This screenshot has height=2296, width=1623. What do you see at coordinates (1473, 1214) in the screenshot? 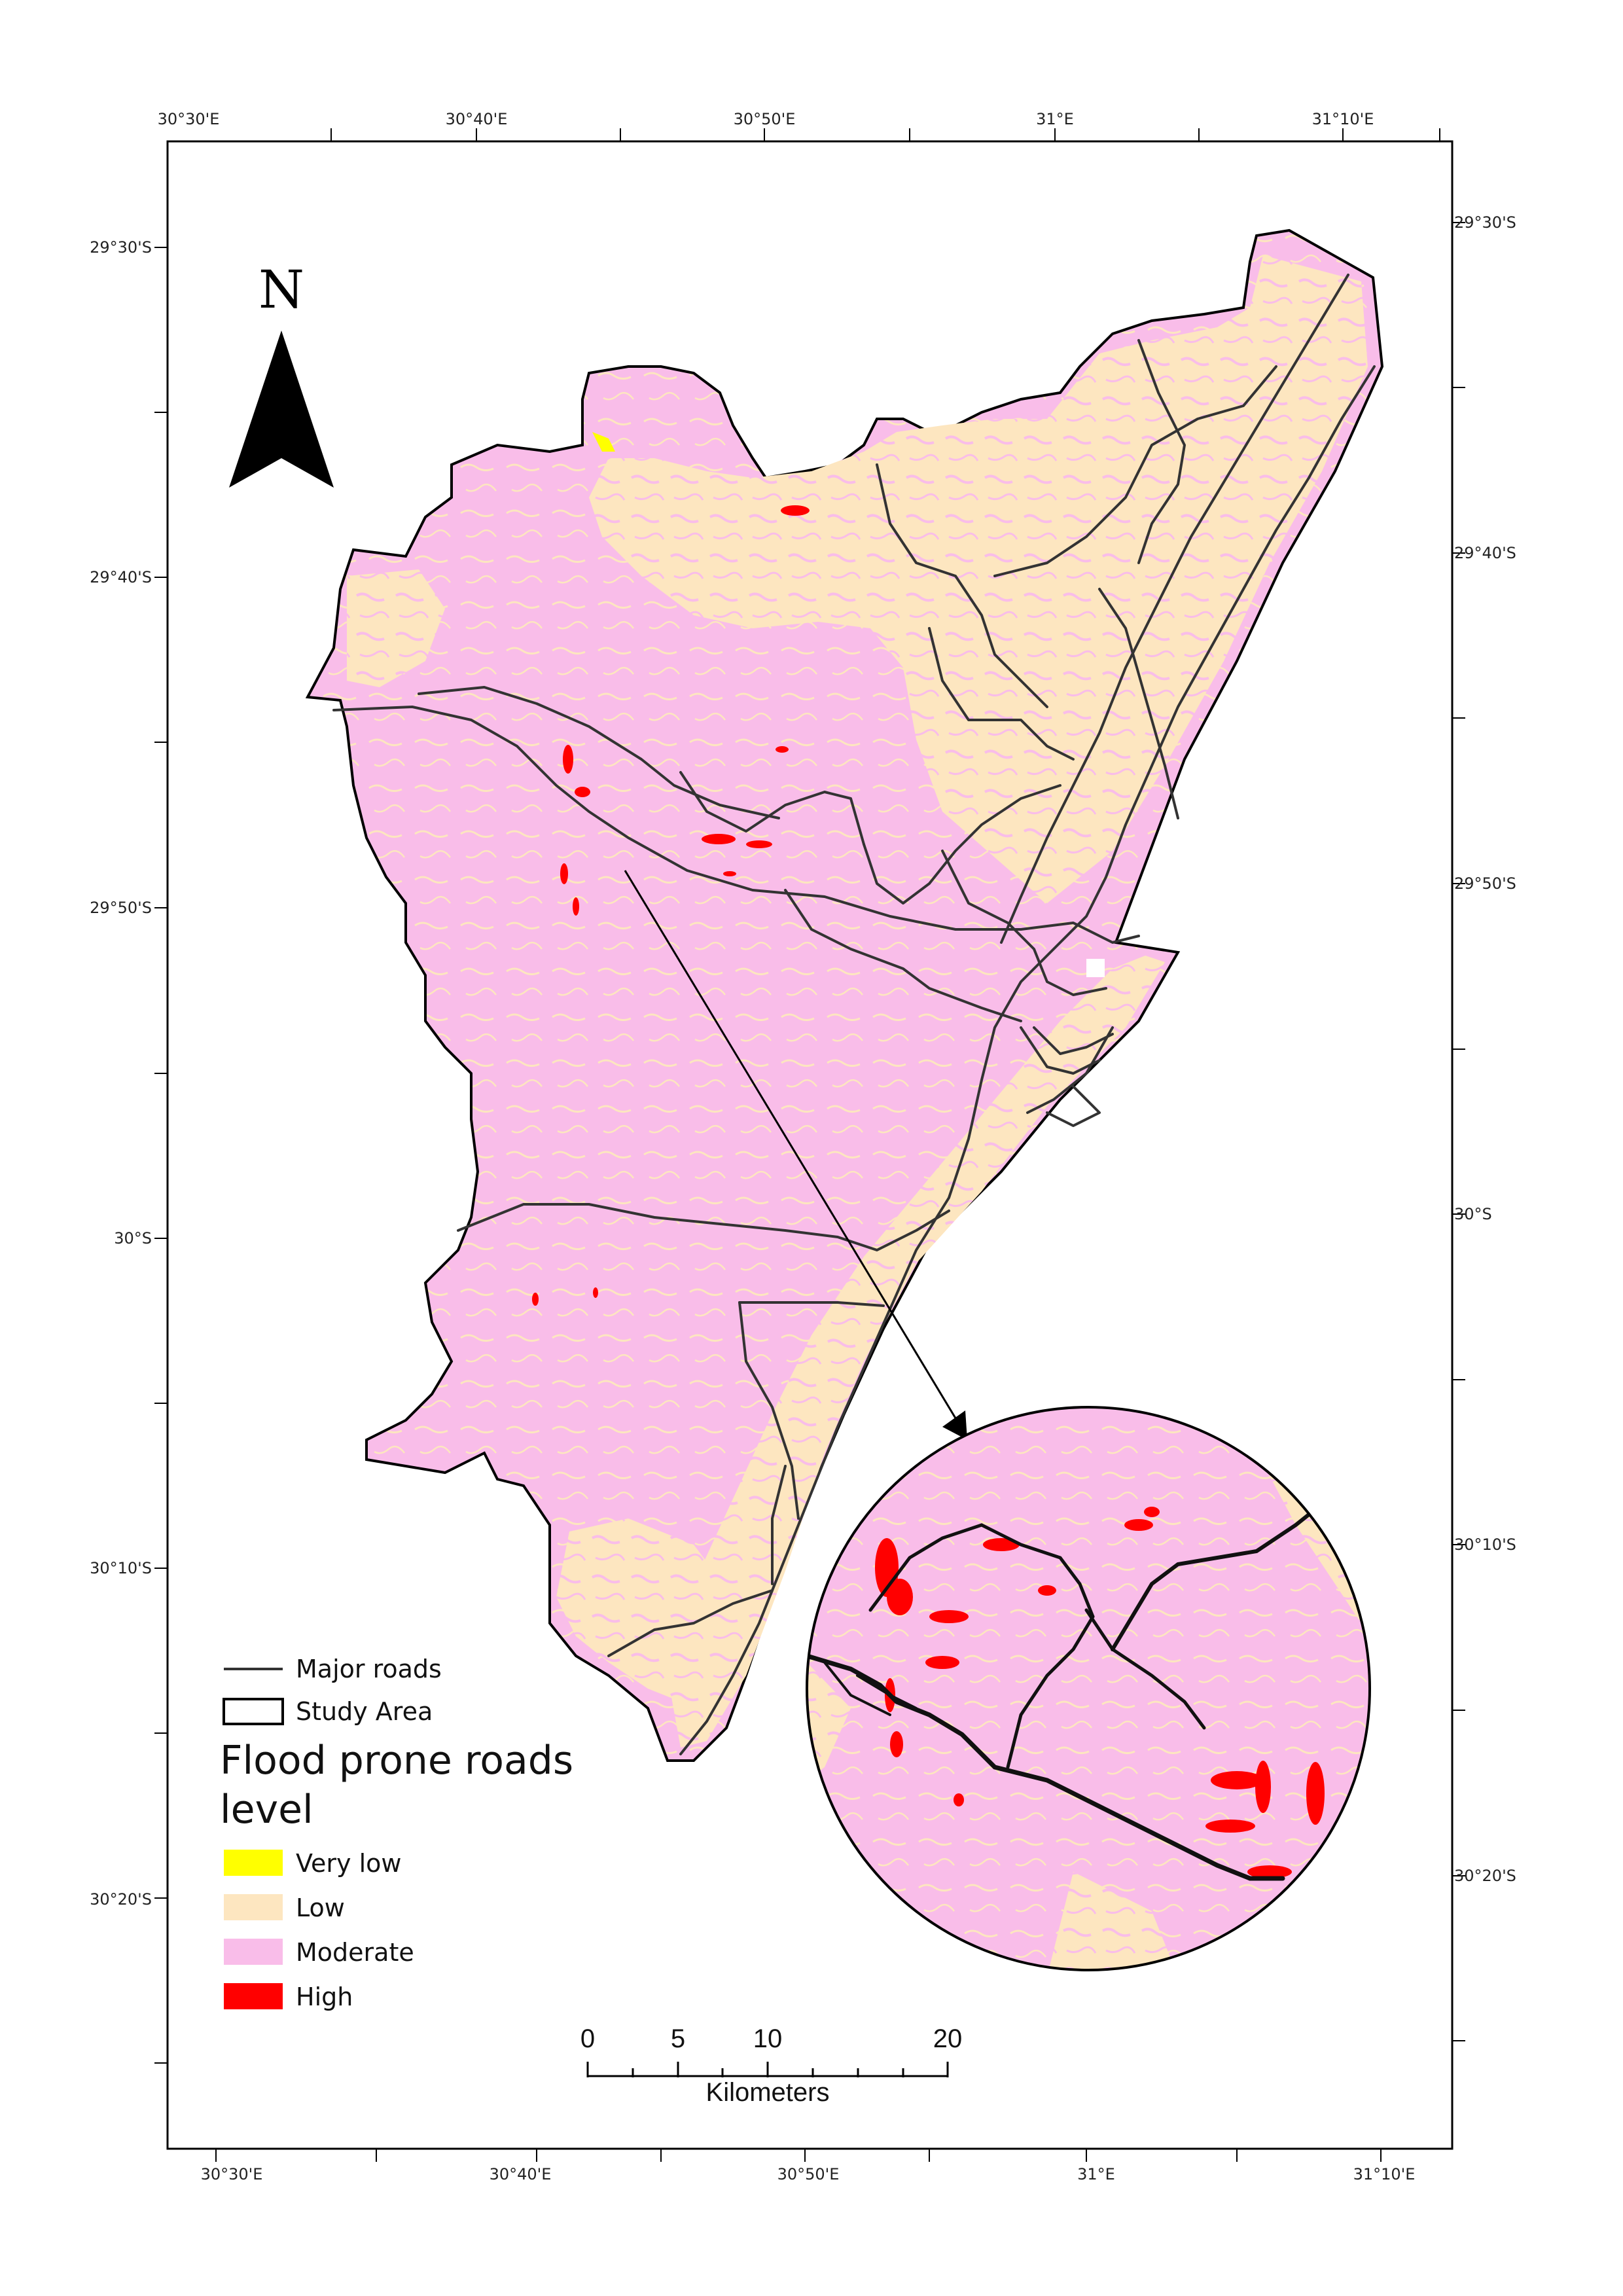
I see `right-label-4: 30°S` at bounding box center [1473, 1214].